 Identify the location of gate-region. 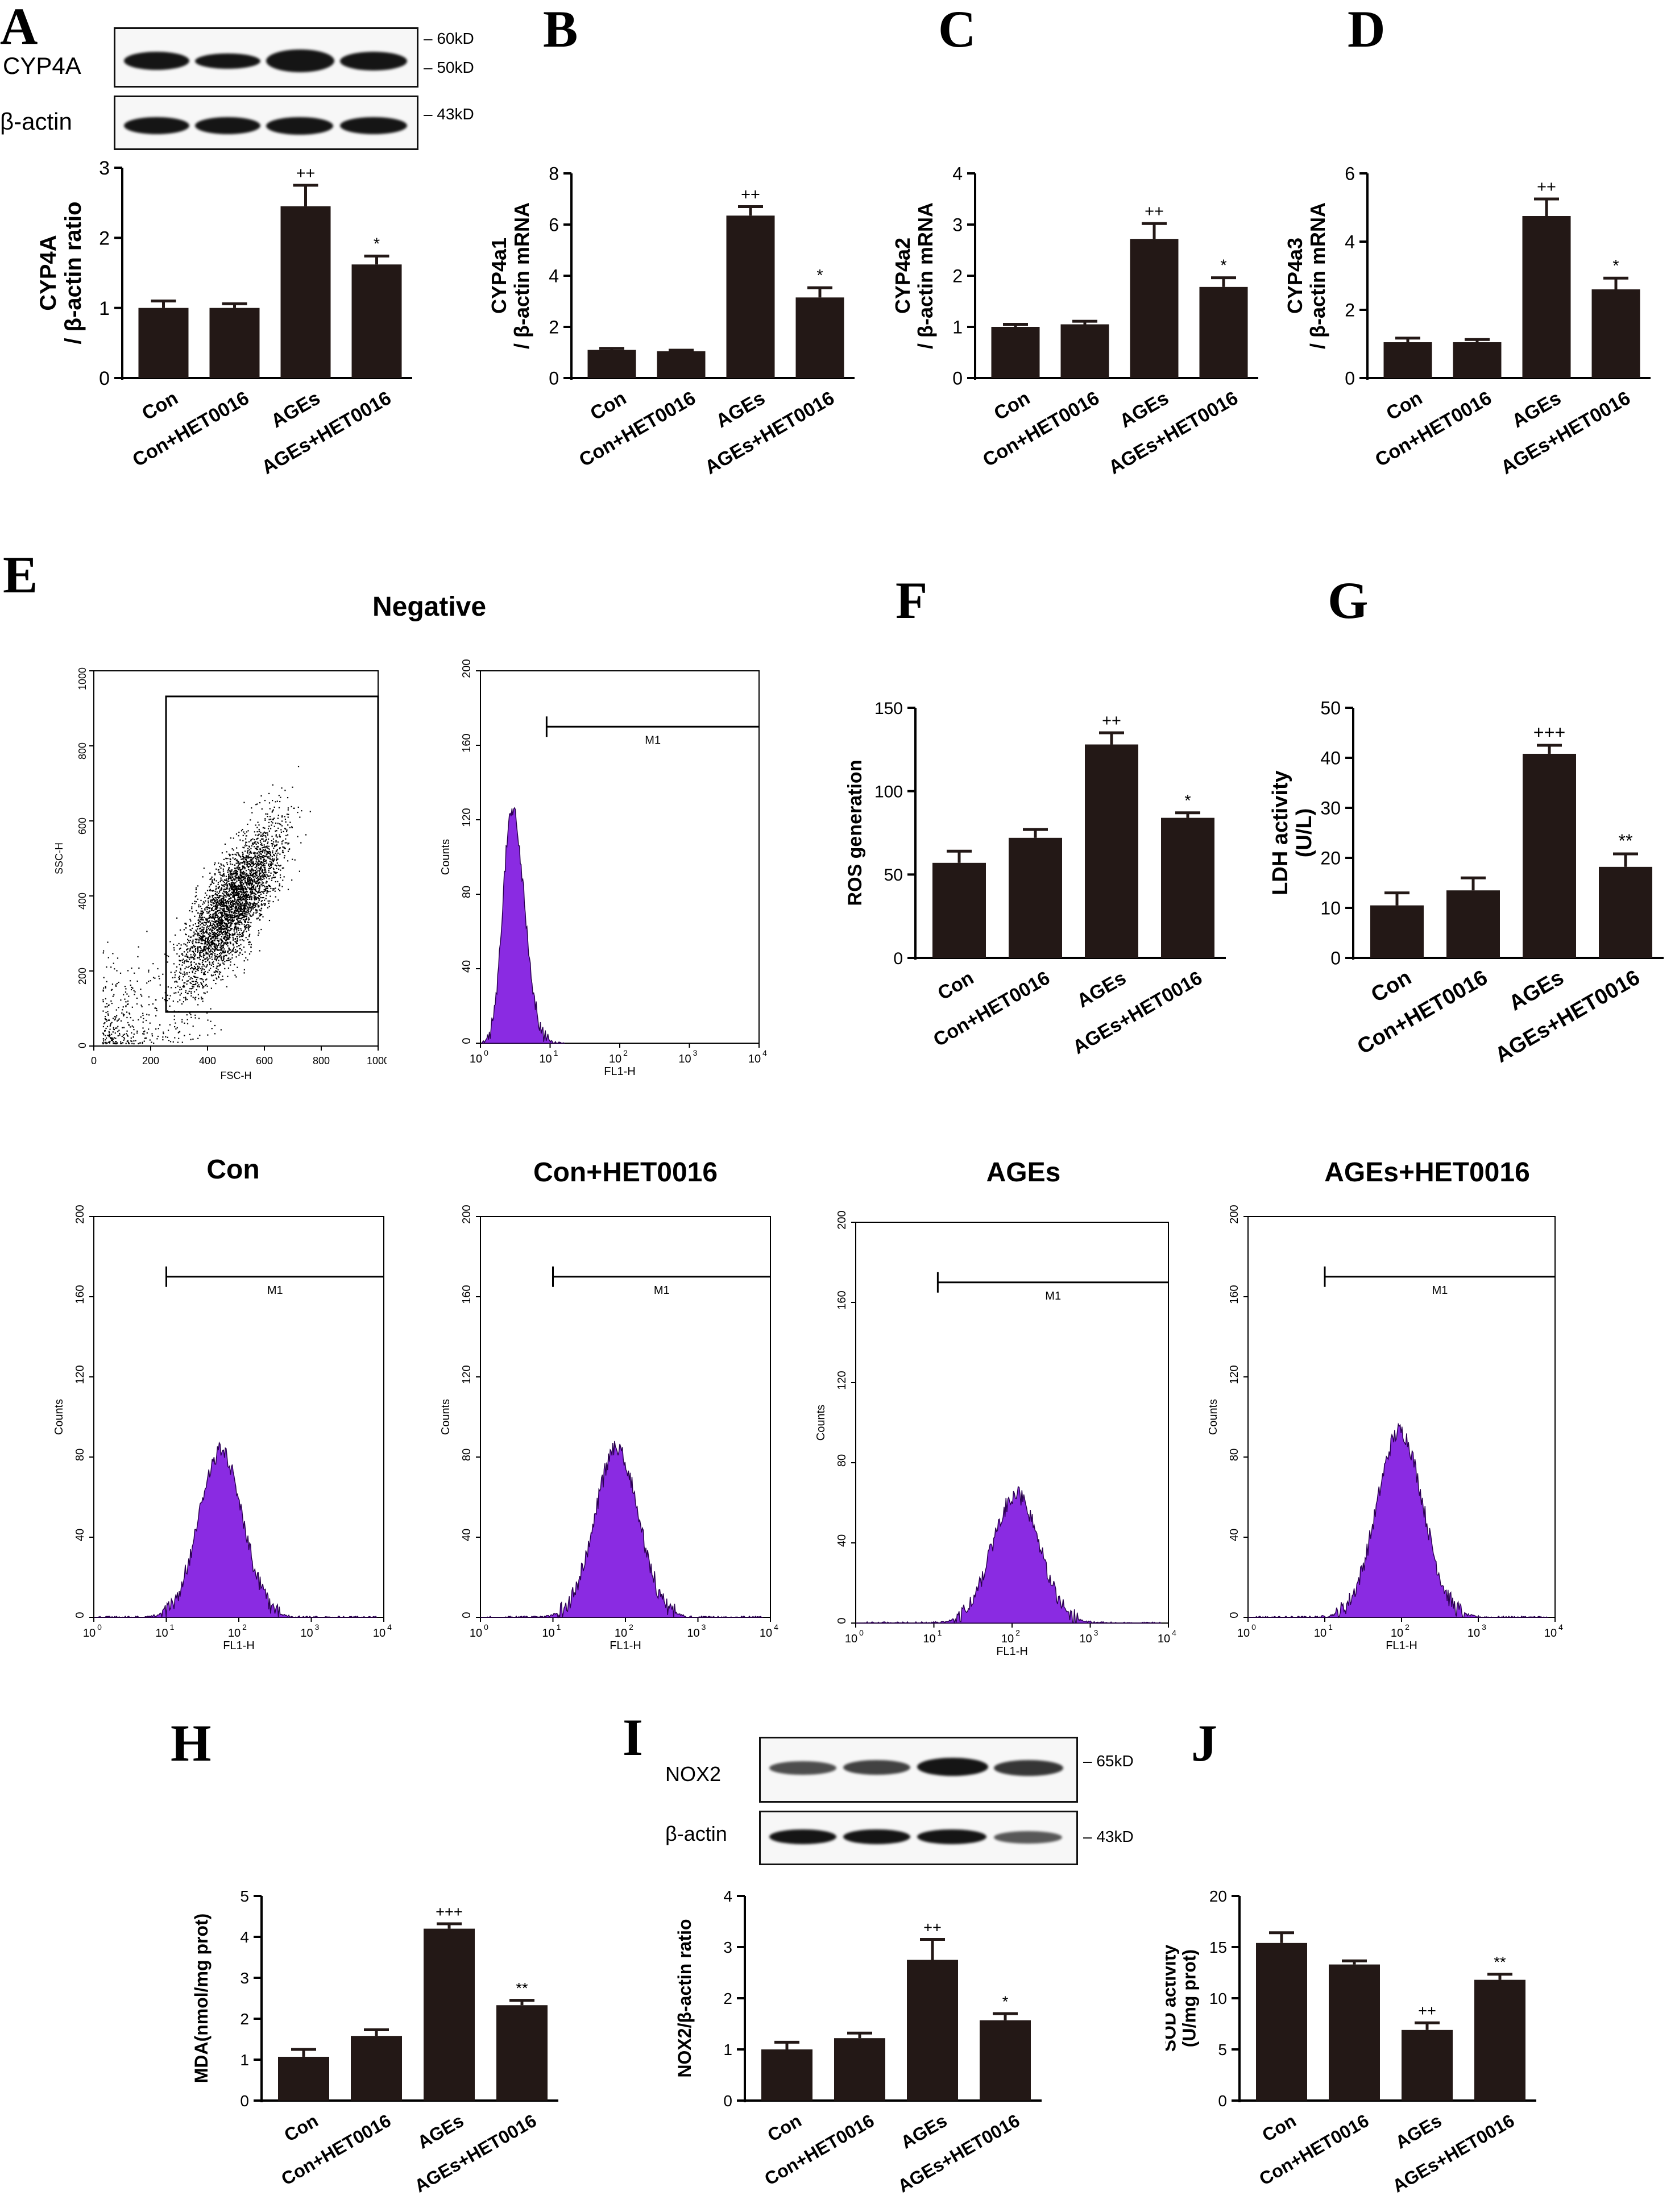
(272, 854).